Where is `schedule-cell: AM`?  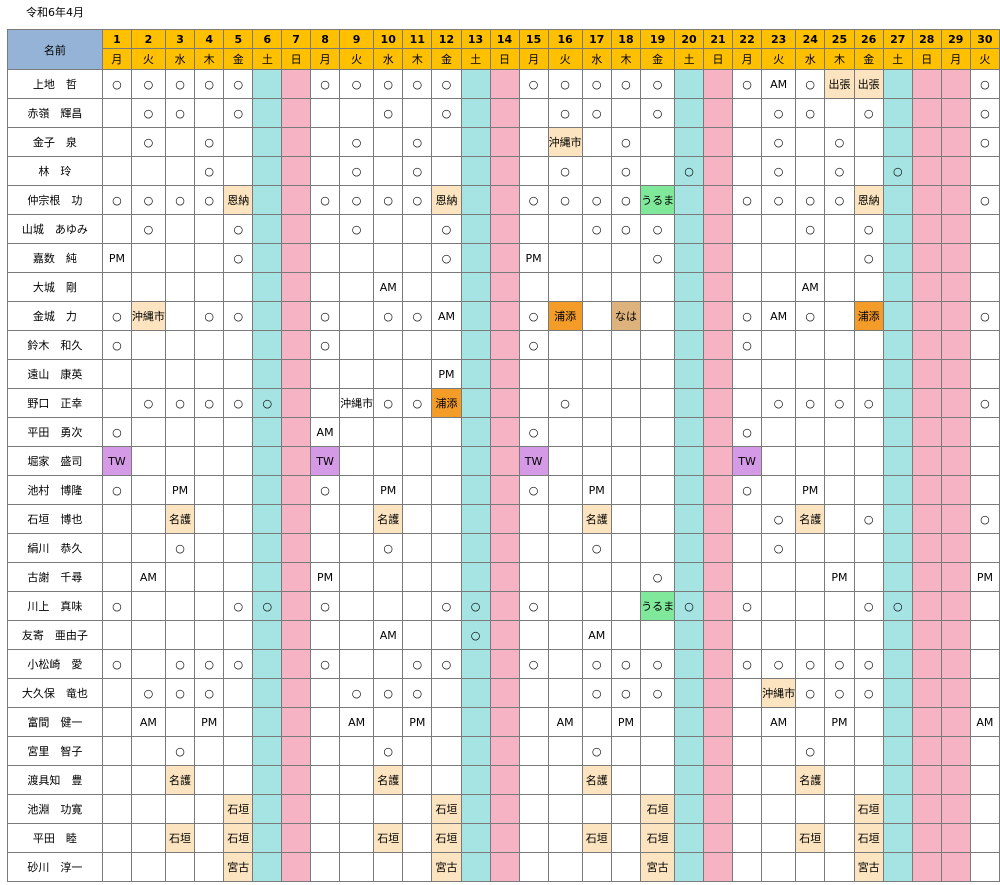
schedule-cell: AM is located at coordinates (779, 84).